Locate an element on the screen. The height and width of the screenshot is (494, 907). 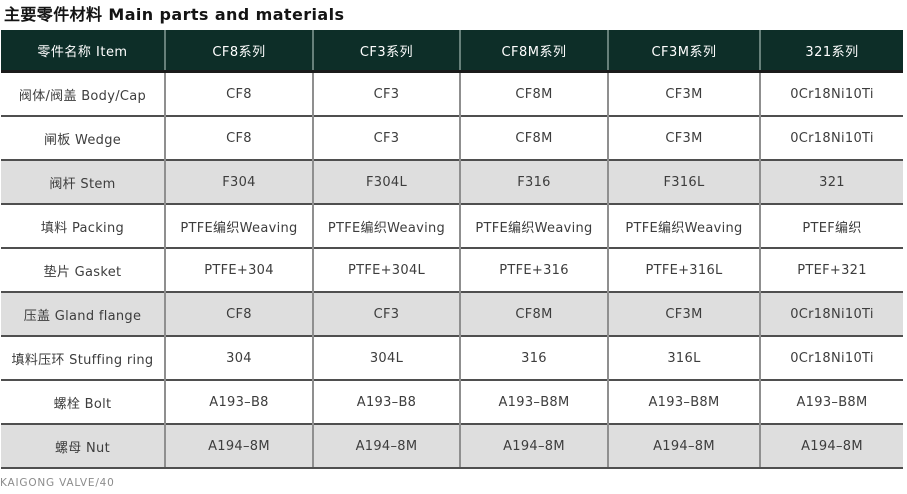
item-cell: 闸板 Wedge is located at coordinates (83, 137).